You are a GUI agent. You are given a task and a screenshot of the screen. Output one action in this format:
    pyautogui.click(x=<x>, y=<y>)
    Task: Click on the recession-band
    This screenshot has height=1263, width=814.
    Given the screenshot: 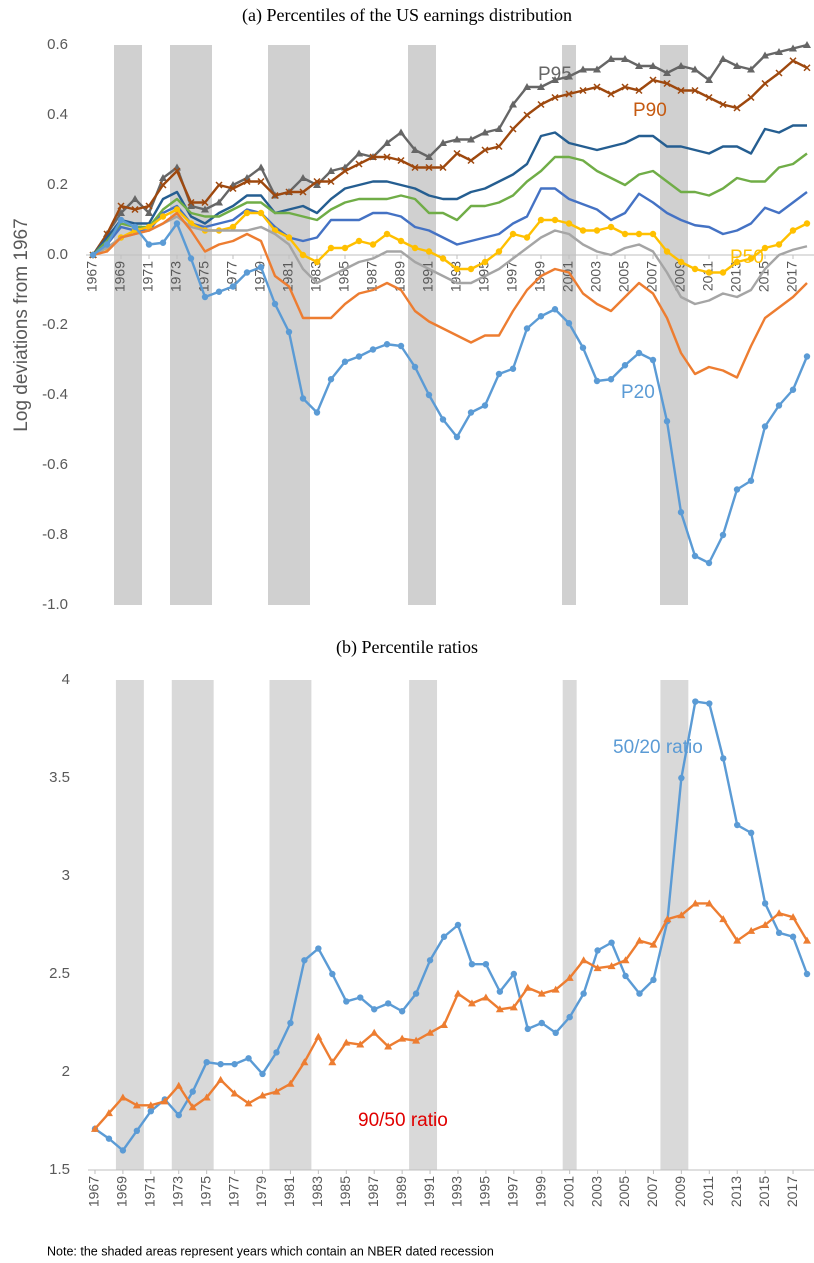 What is the action you would take?
    pyautogui.click(x=289, y=325)
    